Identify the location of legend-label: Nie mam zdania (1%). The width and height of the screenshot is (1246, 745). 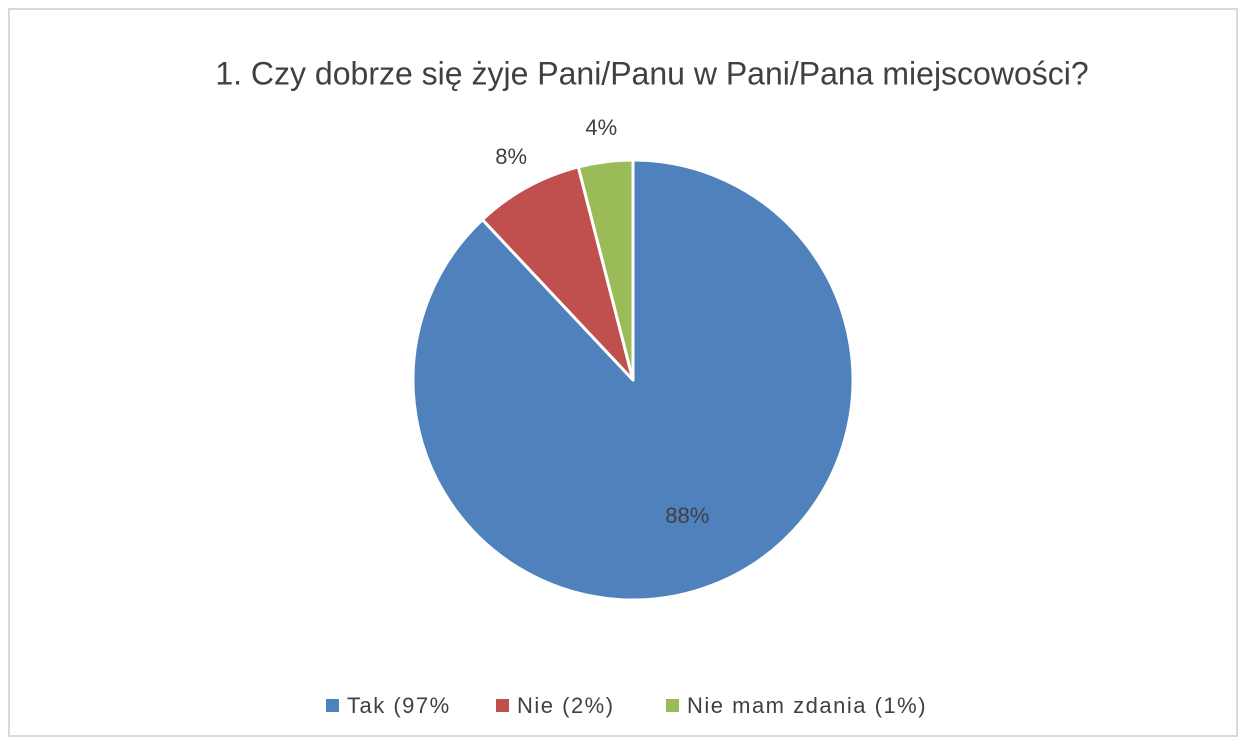
(807, 705).